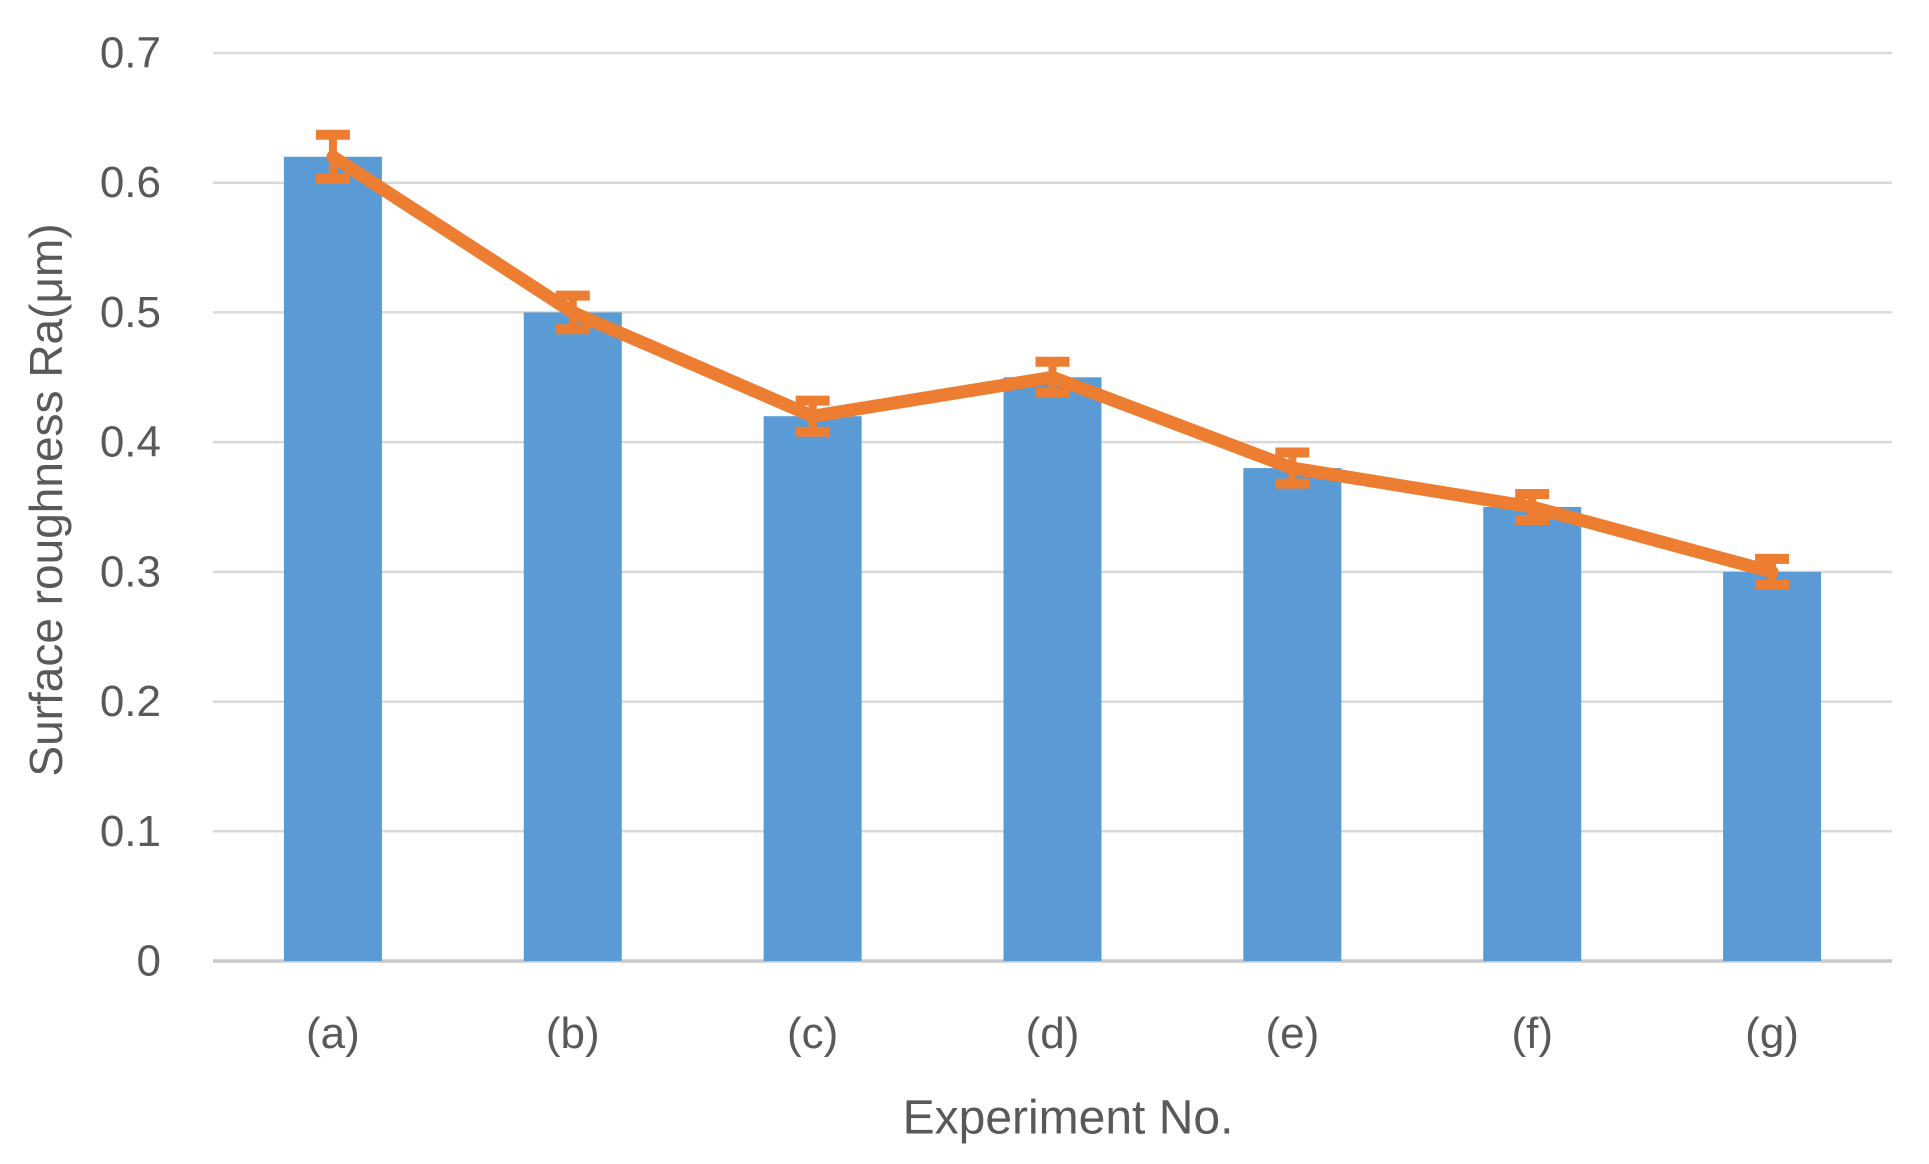  Describe the element at coordinates (1068, 1118) in the screenshot. I see `x-axis-title: Experiment No.` at that location.